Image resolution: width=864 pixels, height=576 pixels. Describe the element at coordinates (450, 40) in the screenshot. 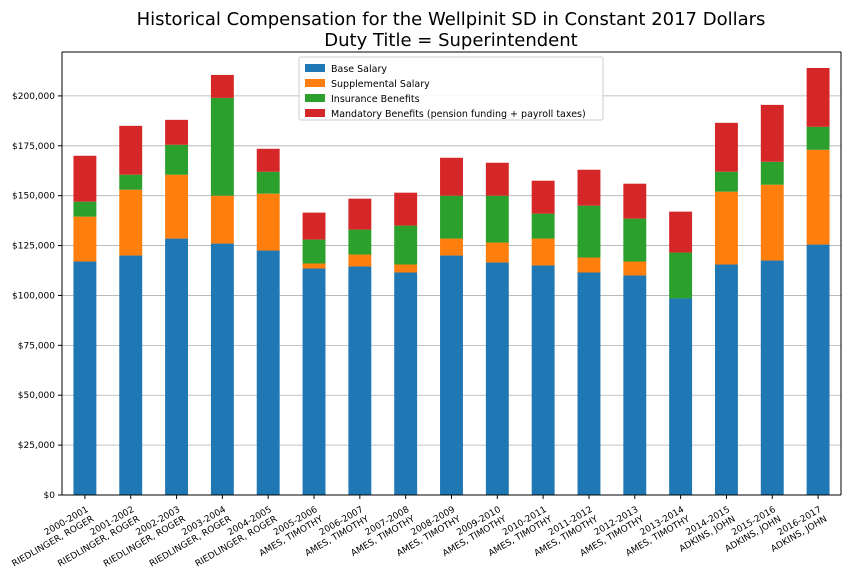

I see `chart-subtitle: Duty Title = Superintendent` at that location.